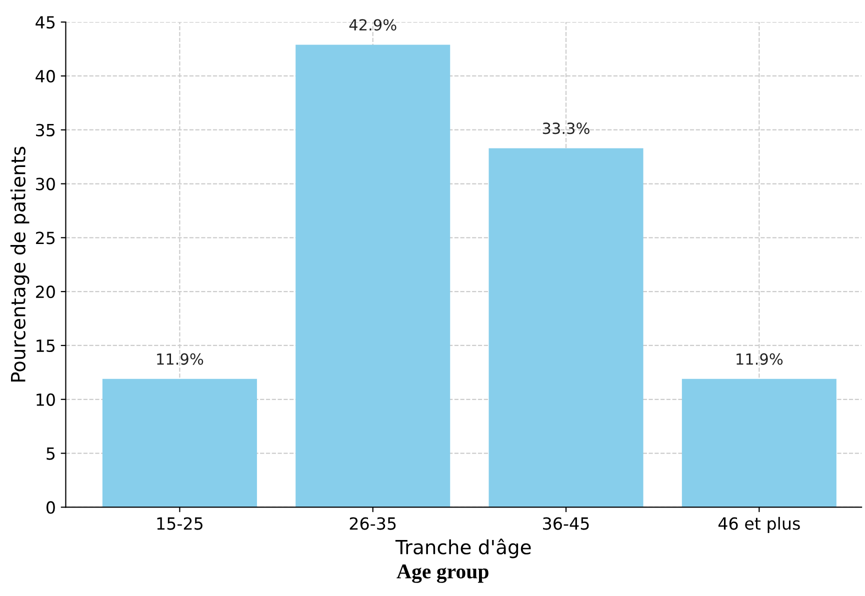 Image resolution: width=865 pixels, height=596 pixels. I want to click on y-tick-label: 10, so click(45, 399).